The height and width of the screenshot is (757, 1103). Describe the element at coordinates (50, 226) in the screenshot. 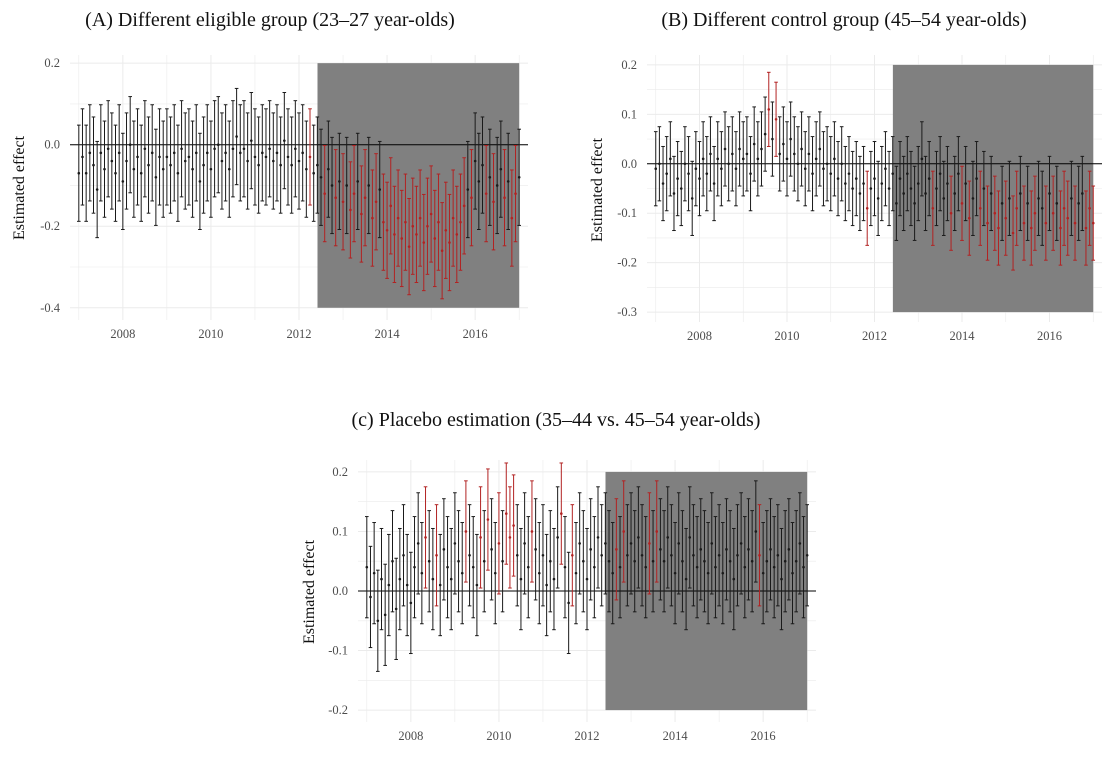

I see `panel-a-y-tick-label: -0.2` at that location.